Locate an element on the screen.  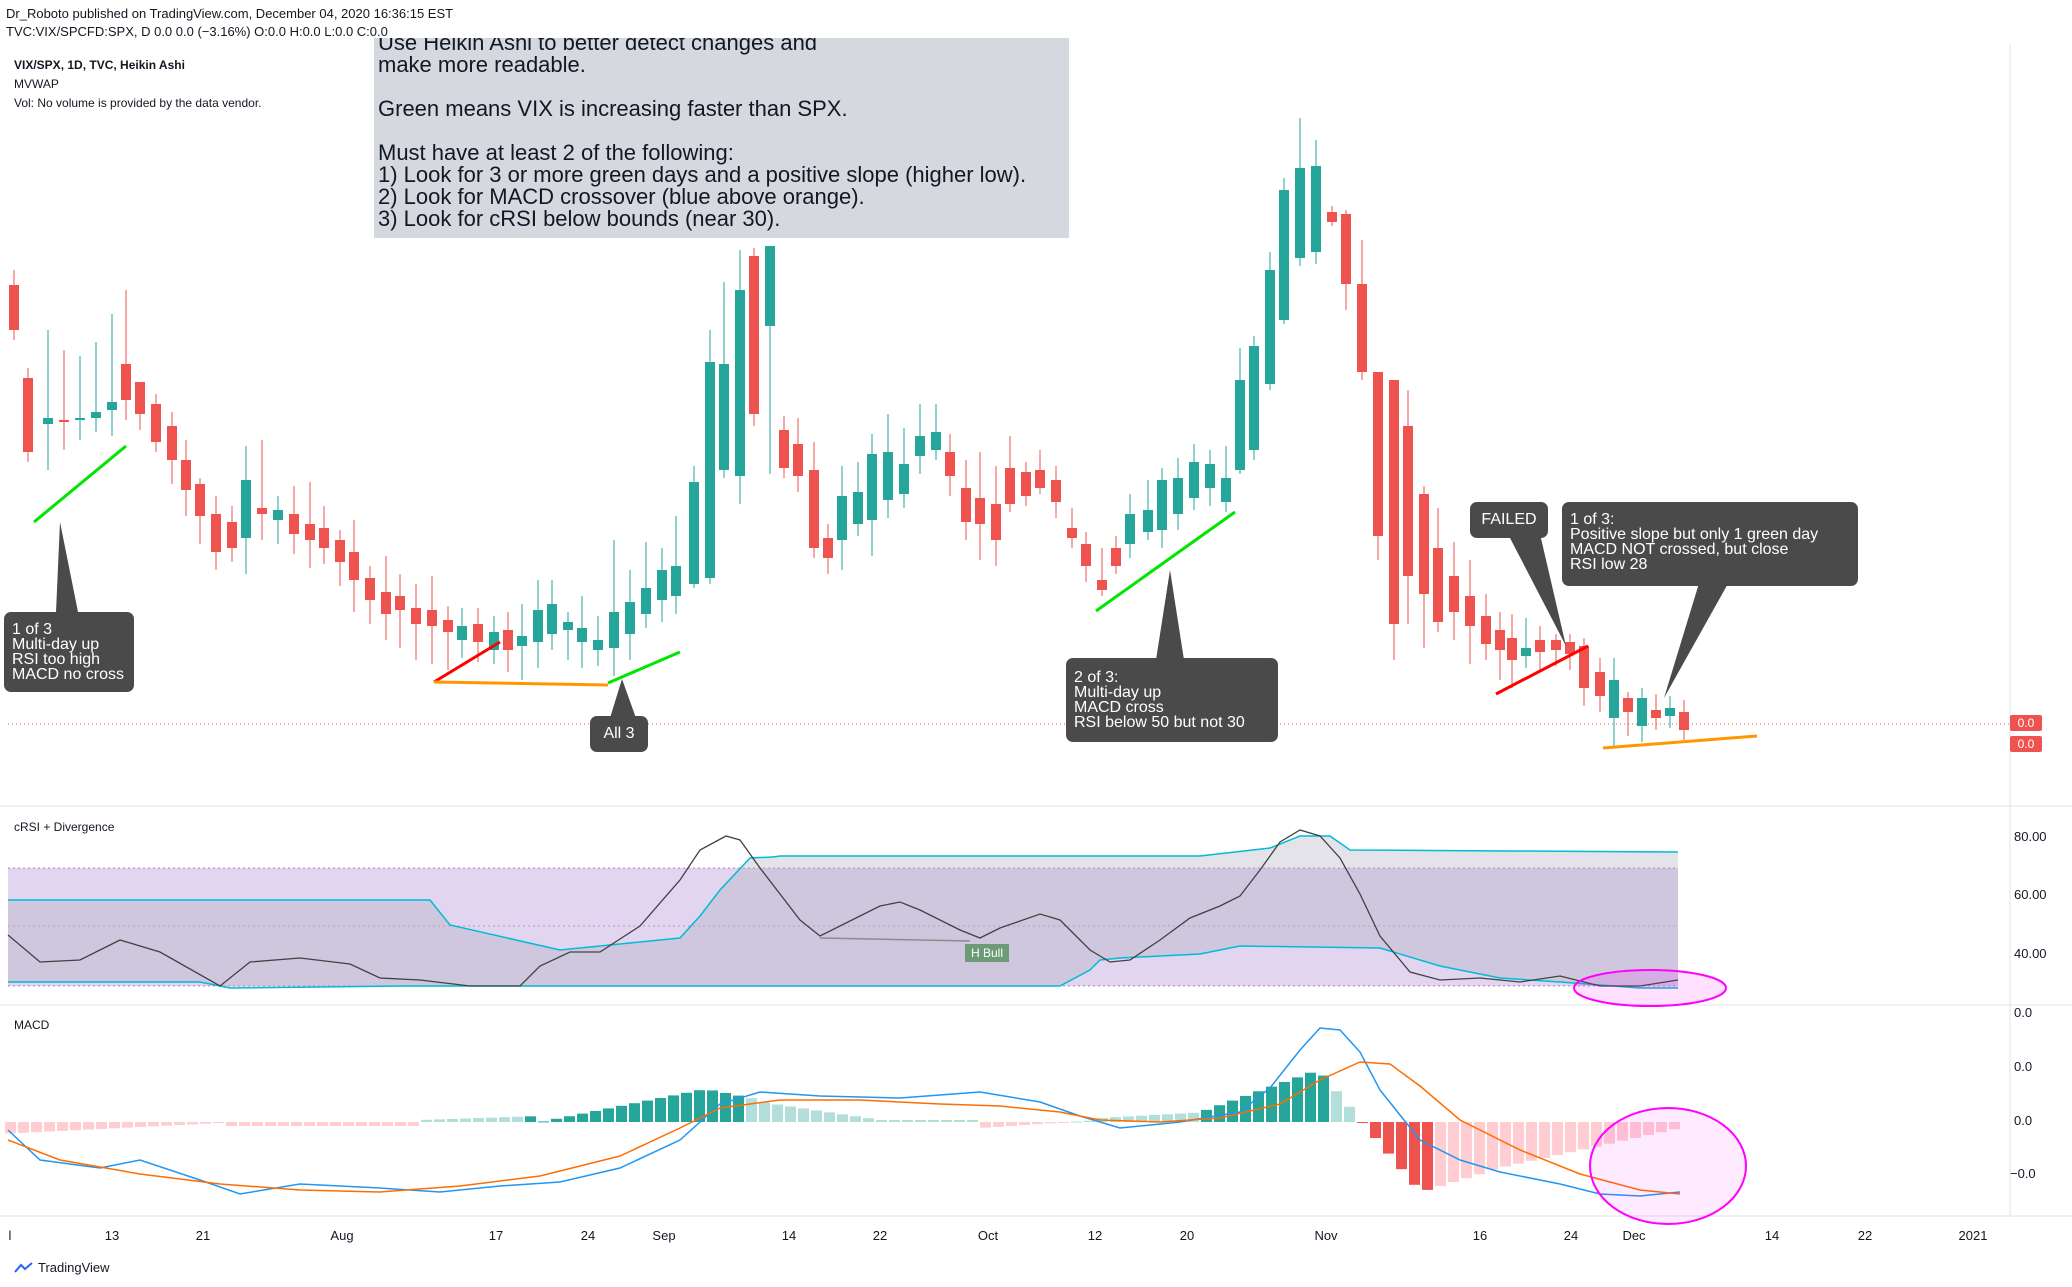
callout-failed: FAILED is located at coordinates (1509, 520).